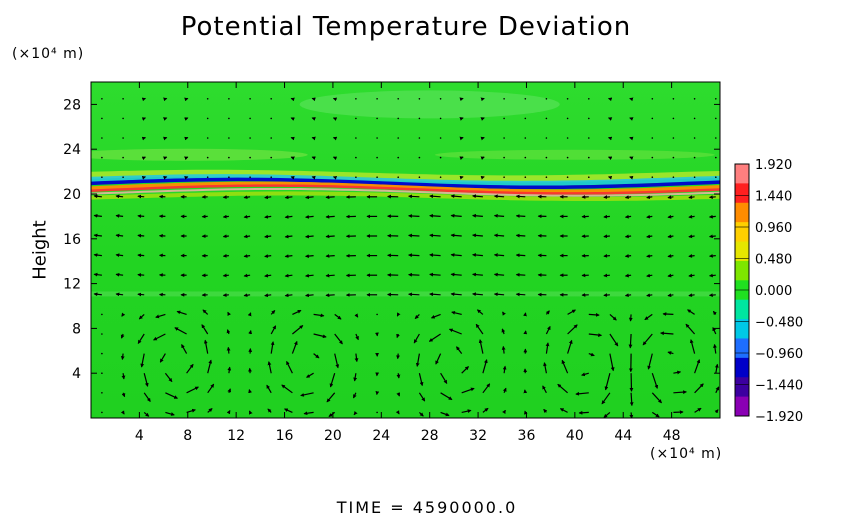  What do you see at coordinates (333, 436) in the screenshot?
I see `x-tick-label: 20` at bounding box center [333, 436].